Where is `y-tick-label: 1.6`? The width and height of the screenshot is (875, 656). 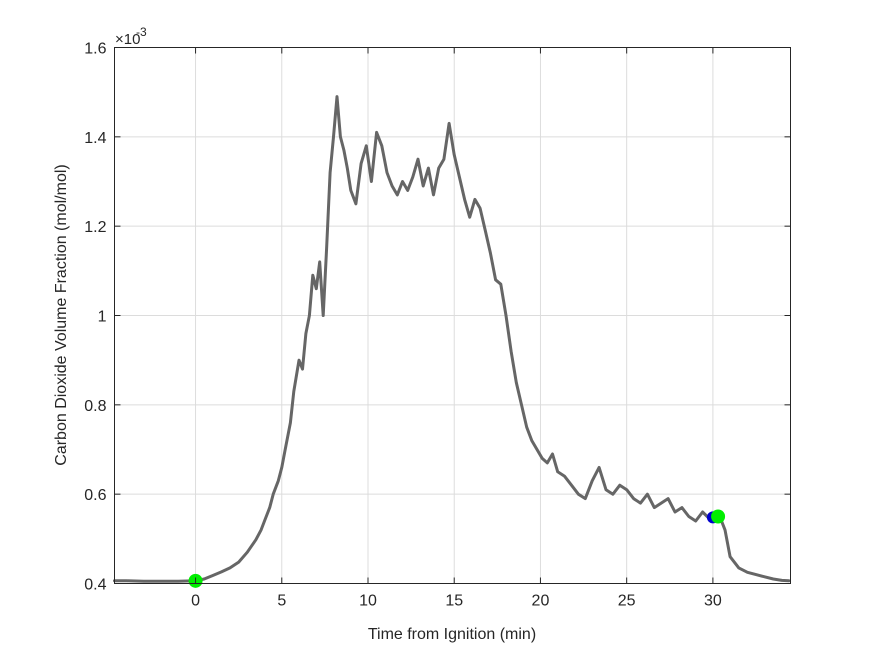
y-tick-label: 1.6 is located at coordinates (95, 49).